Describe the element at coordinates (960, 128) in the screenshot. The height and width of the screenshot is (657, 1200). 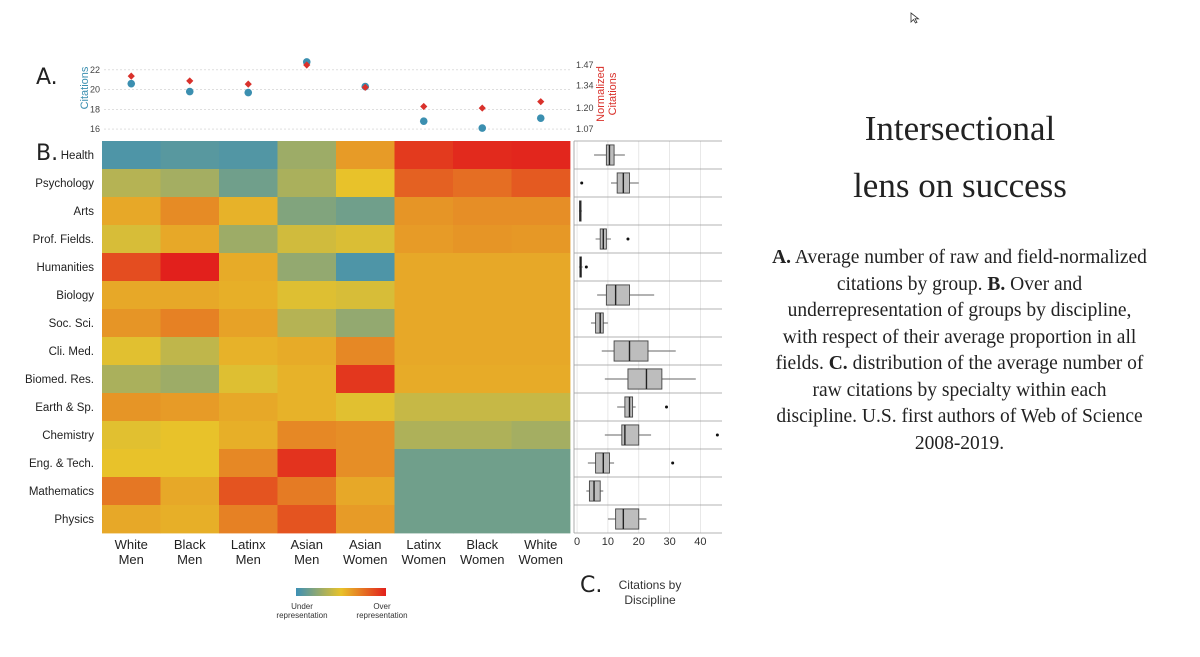
I see `slide-title-line1: Intersectional` at that location.